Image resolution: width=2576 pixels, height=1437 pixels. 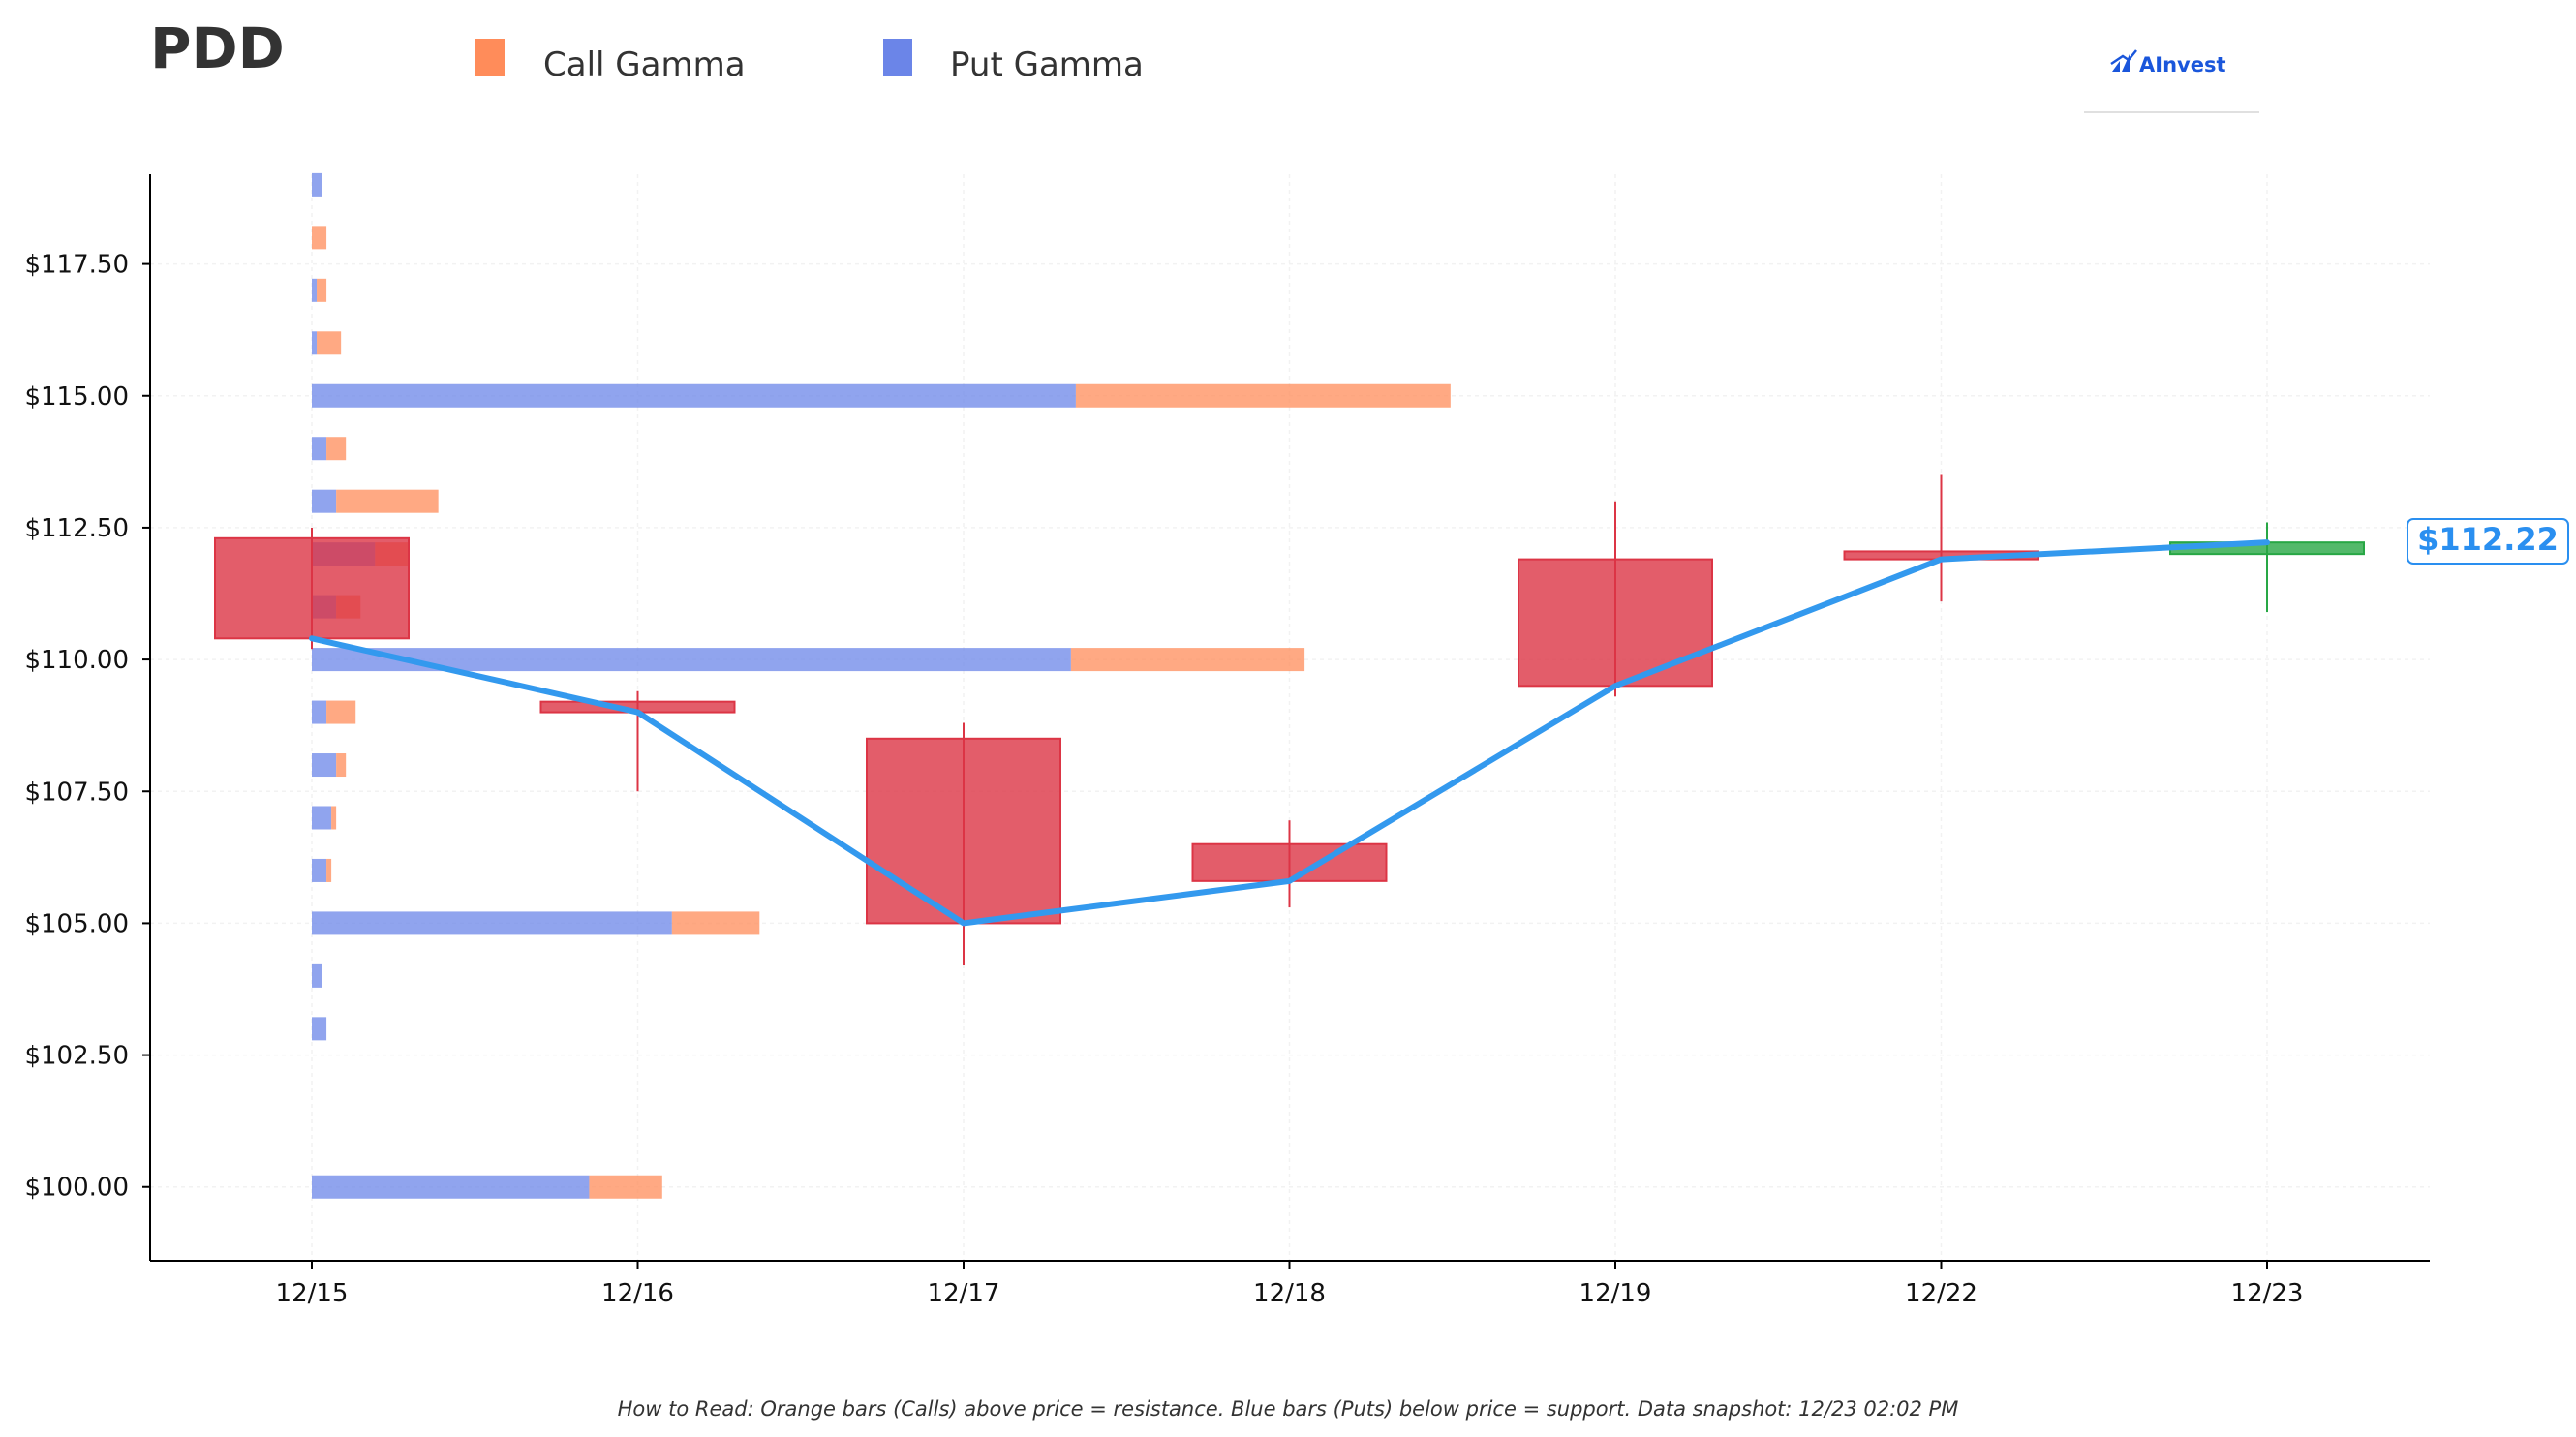 I want to click on legend-call-label: Call Gamma, so click(x=644, y=65).